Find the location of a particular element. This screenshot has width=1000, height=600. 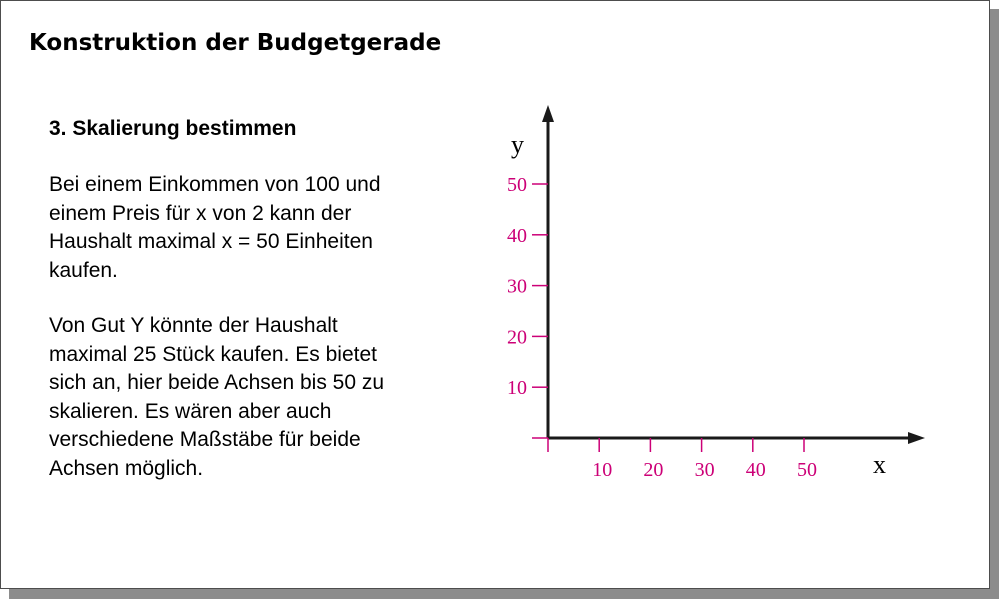

y-axis-arrowhead is located at coordinates (548, 113).